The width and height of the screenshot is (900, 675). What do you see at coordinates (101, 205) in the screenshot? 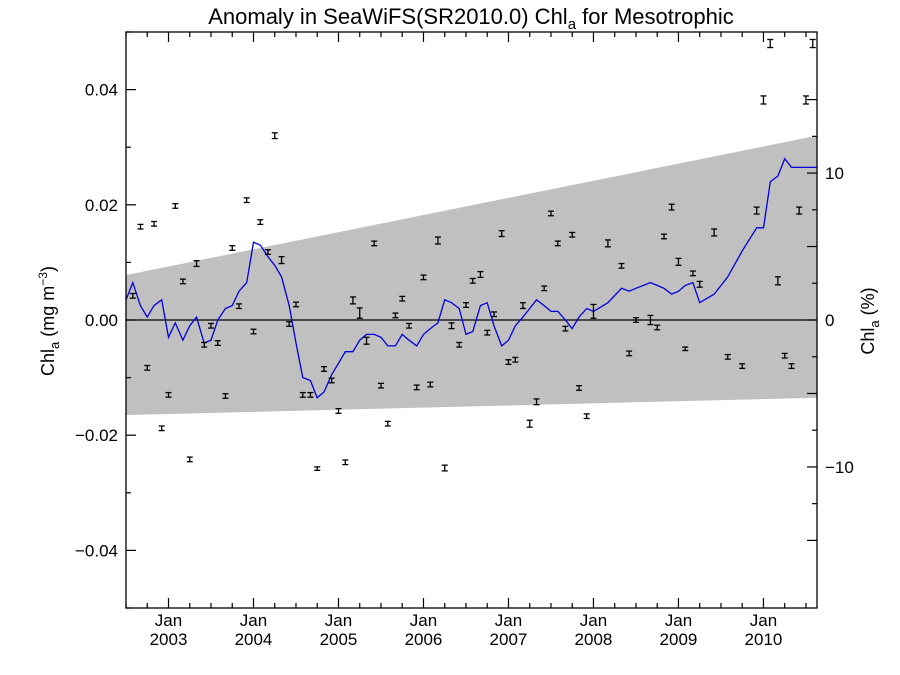
I see `y-tick-label-left: 0.02` at bounding box center [101, 205].